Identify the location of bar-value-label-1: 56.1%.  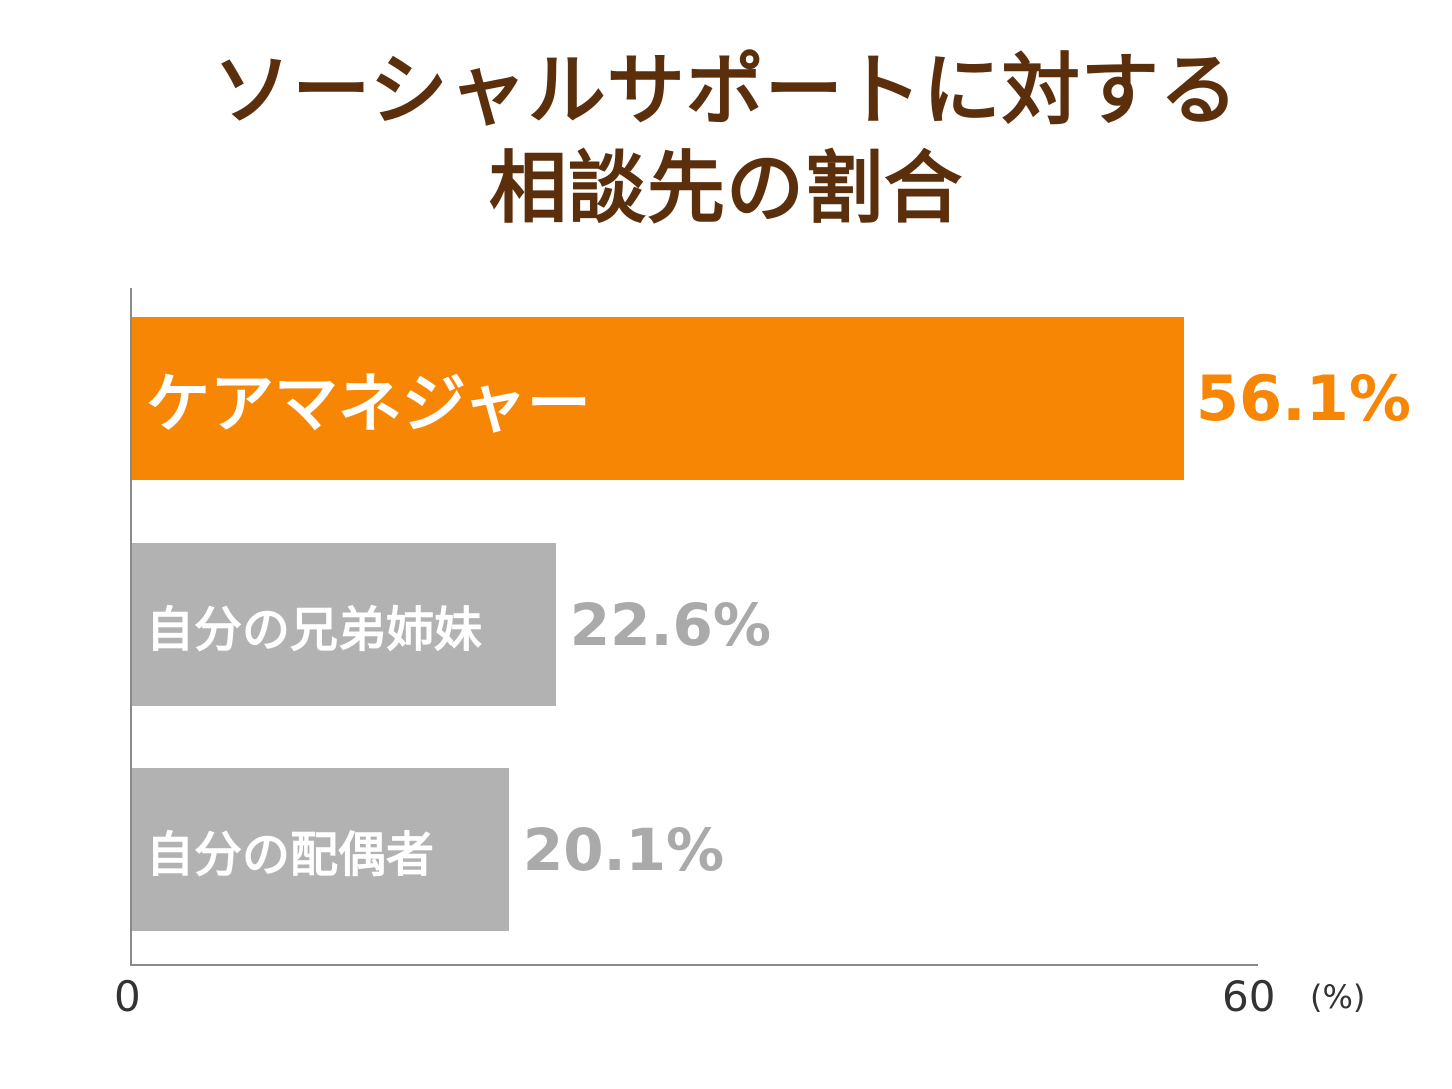
(1303, 398).